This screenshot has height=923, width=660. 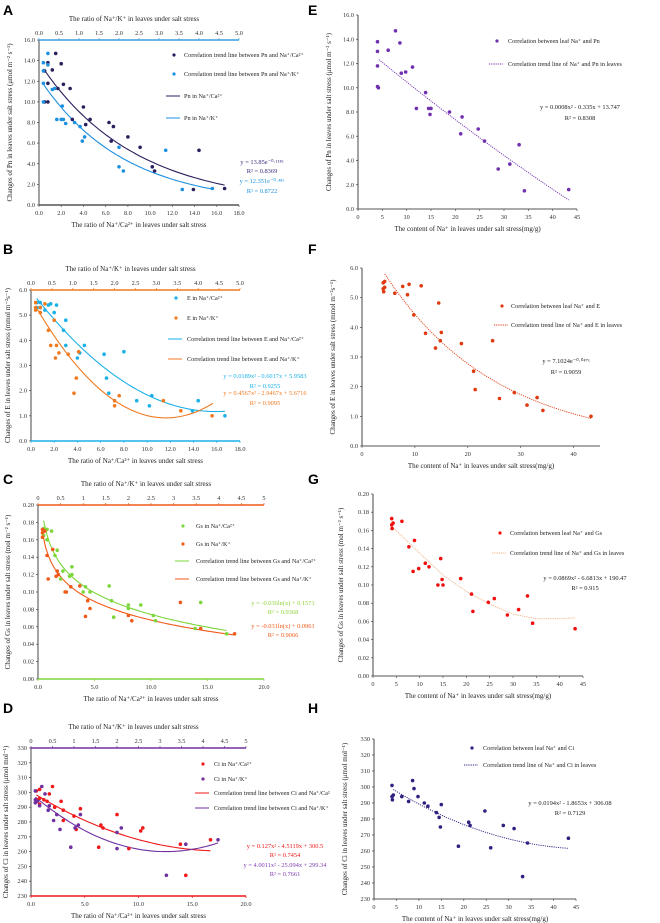 What do you see at coordinates (286, 865) in the screenshot?
I see `trend-equation: y = 4.0011x² - 25.094x + 299.34` at bounding box center [286, 865].